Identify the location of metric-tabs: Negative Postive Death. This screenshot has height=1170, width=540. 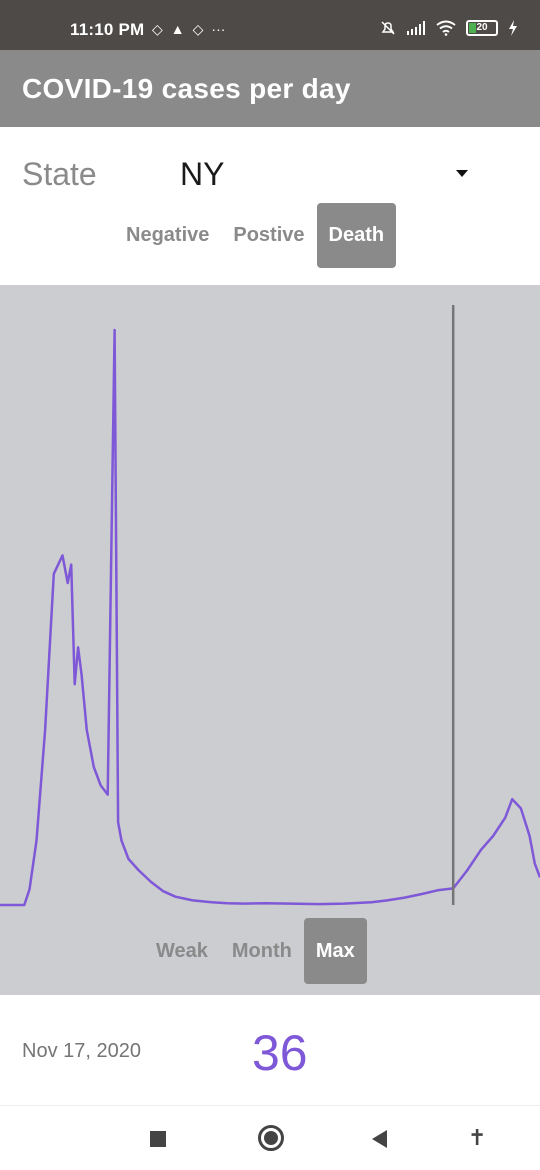
(255, 235).